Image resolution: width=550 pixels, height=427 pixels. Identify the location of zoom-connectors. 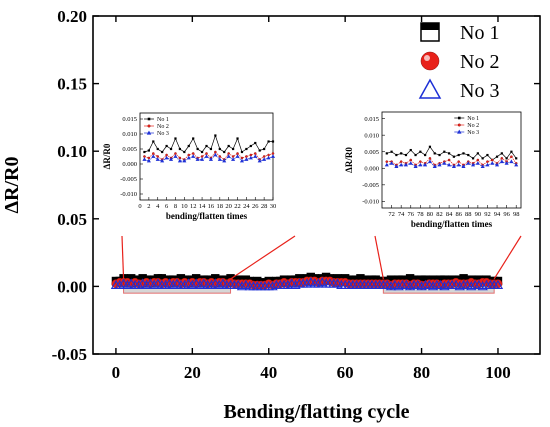
(321, 257).